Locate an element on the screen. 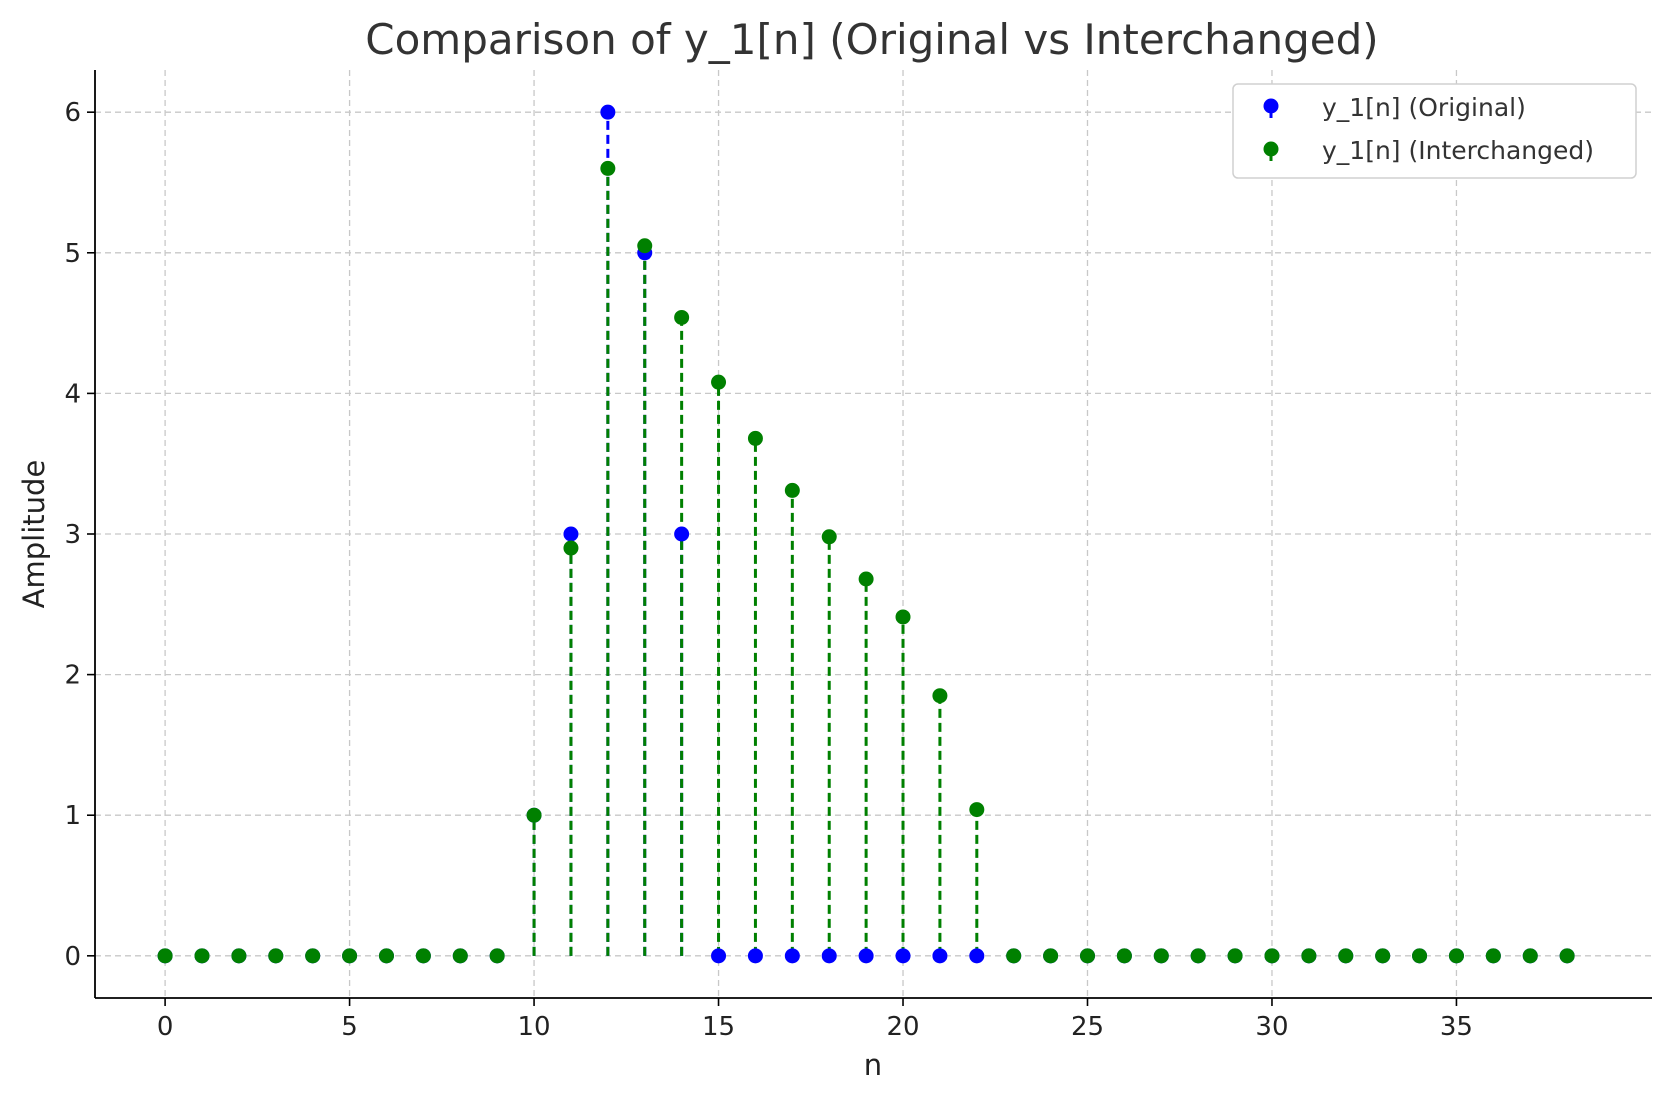  y-axis-ticks: 0 1 2 3 4 5 6 is located at coordinates (79, 535).